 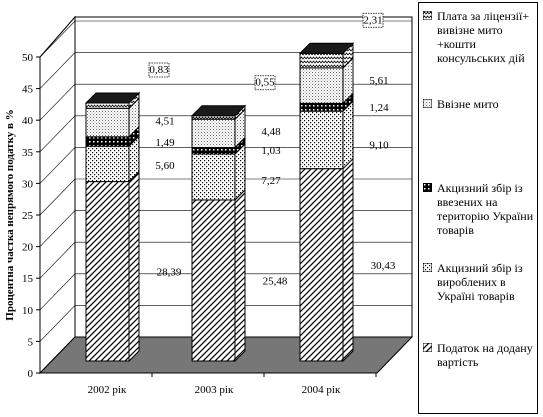 What do you see at coordinates (165, 143) in the screenshot?
I see `data-label-excise-imported: 1,49` at bounding box center [165, 143].